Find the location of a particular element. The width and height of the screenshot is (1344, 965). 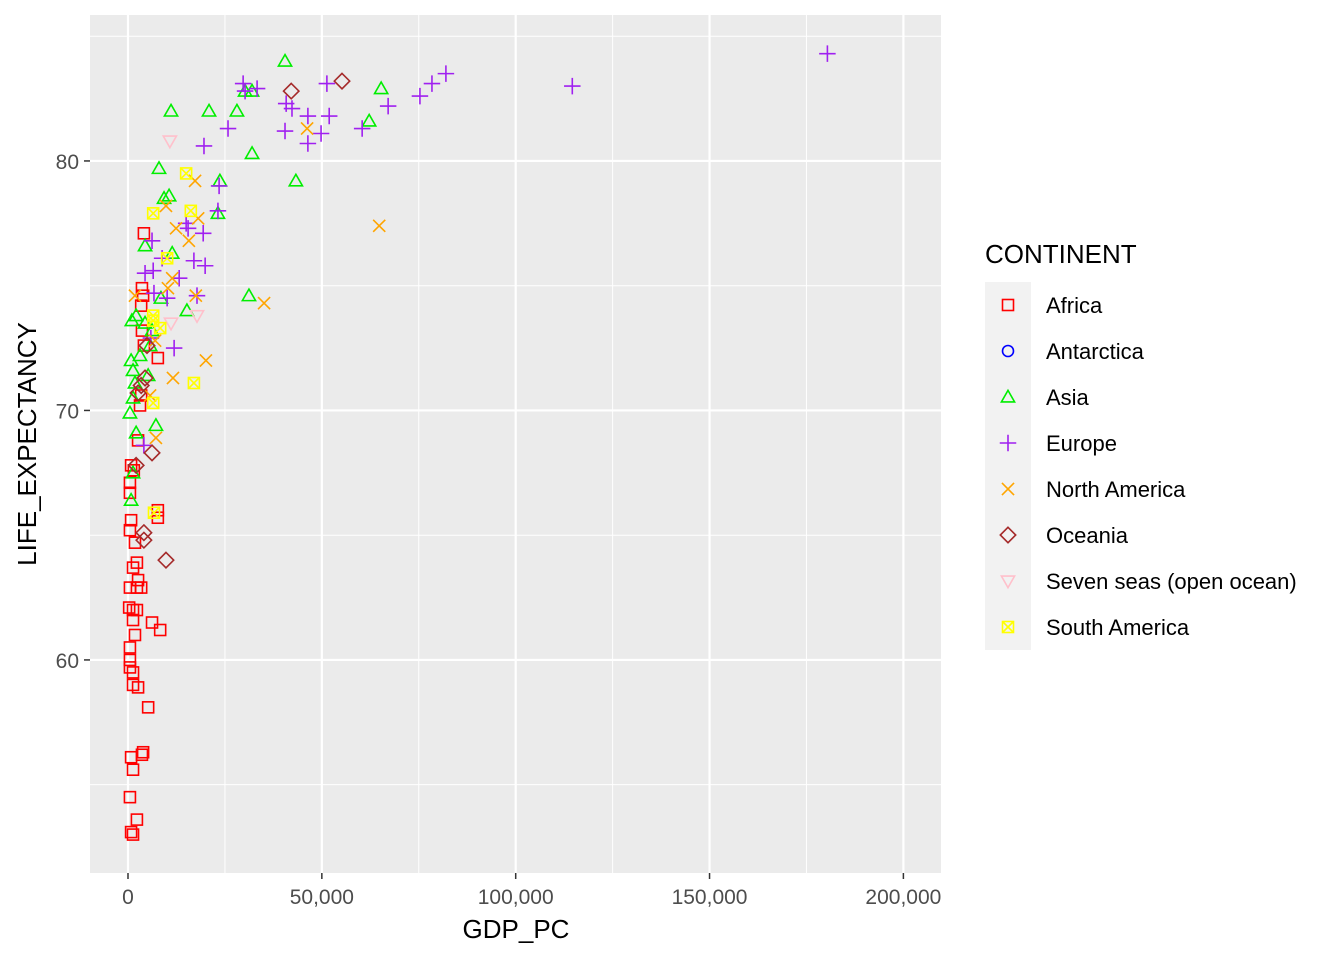

legend-label: Seven seas (open ocean) is located at coordinates (1171, 581).